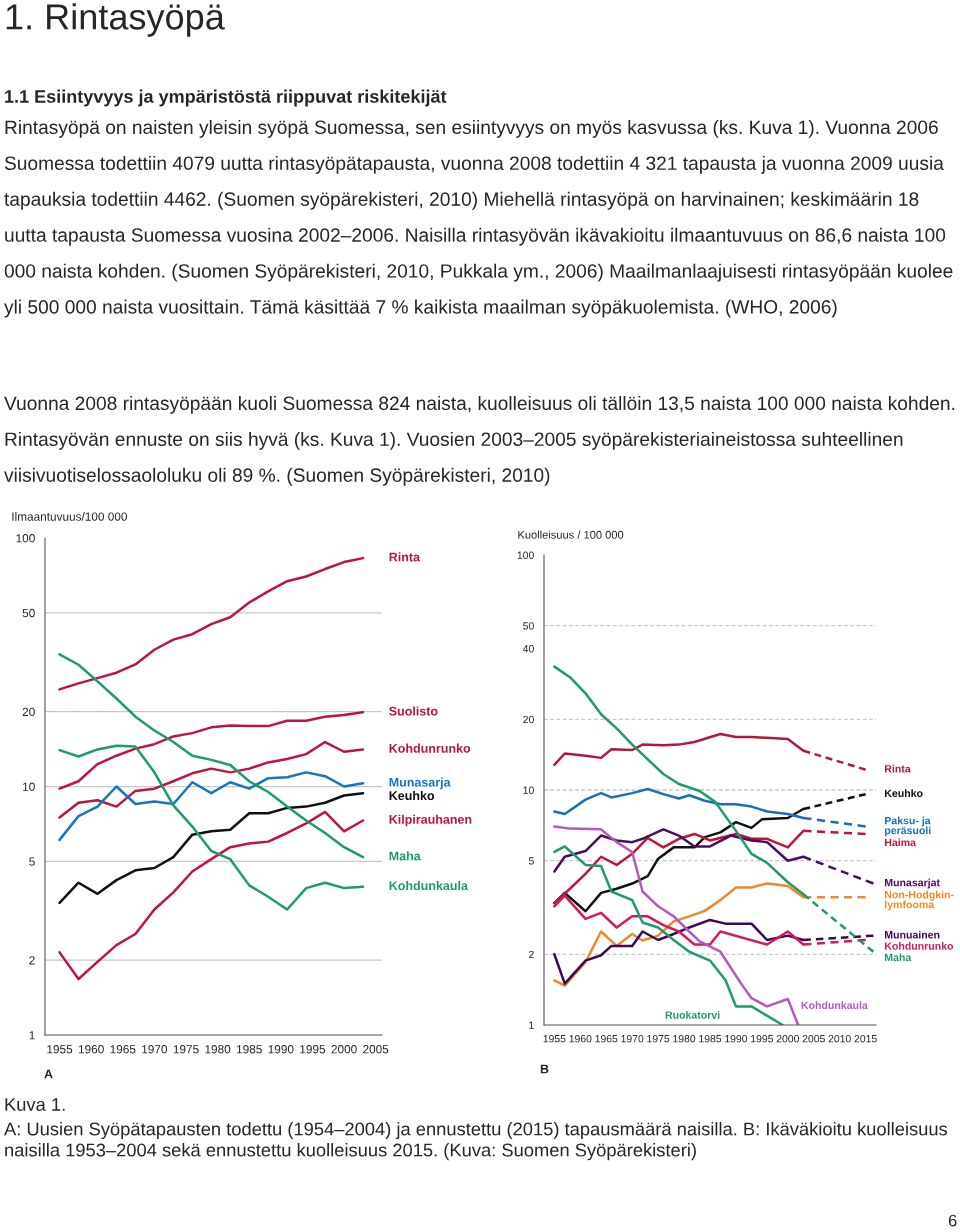  Describe the element at coordinates (430, 820) in the screenshot. I see `text: Kilpirauhanen` at that location.